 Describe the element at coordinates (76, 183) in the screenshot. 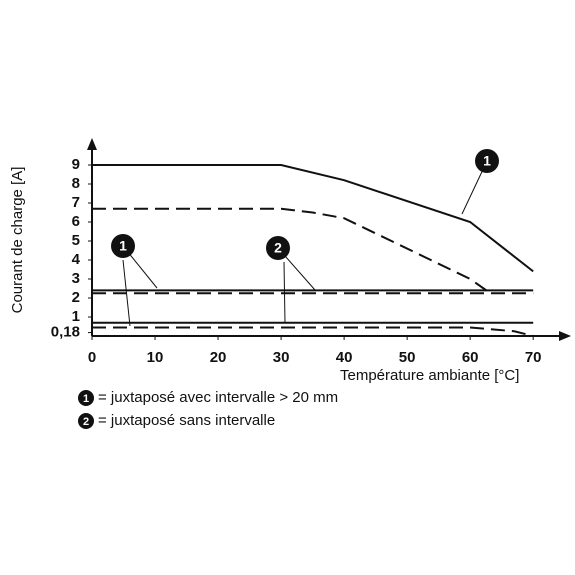

I see `y-tick-label: 8` at that location.